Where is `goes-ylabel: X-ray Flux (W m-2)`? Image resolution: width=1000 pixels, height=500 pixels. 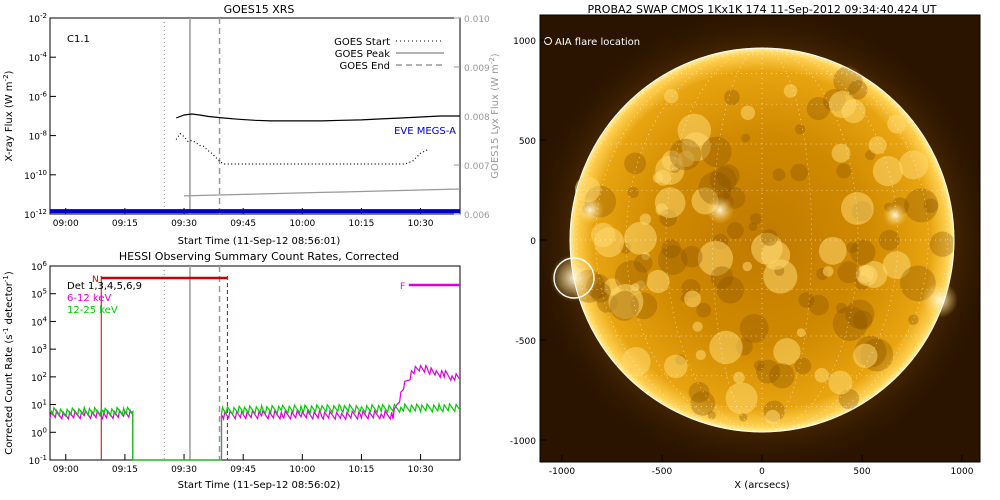 goes-ylabel: X-ray Flux (W m-2) is located at coordinates (8, 115).